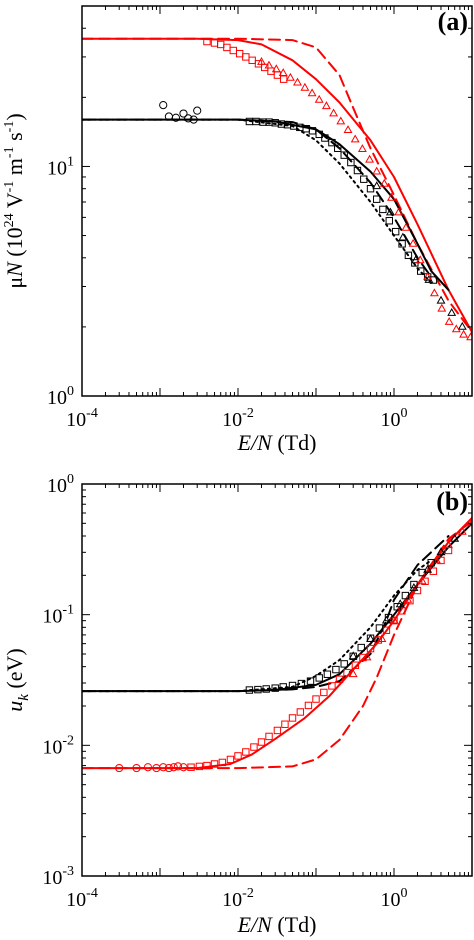 The height and width of the screenshot is (940, 474). I want to click on y-axis-label-part: (10, so click(14, 244).